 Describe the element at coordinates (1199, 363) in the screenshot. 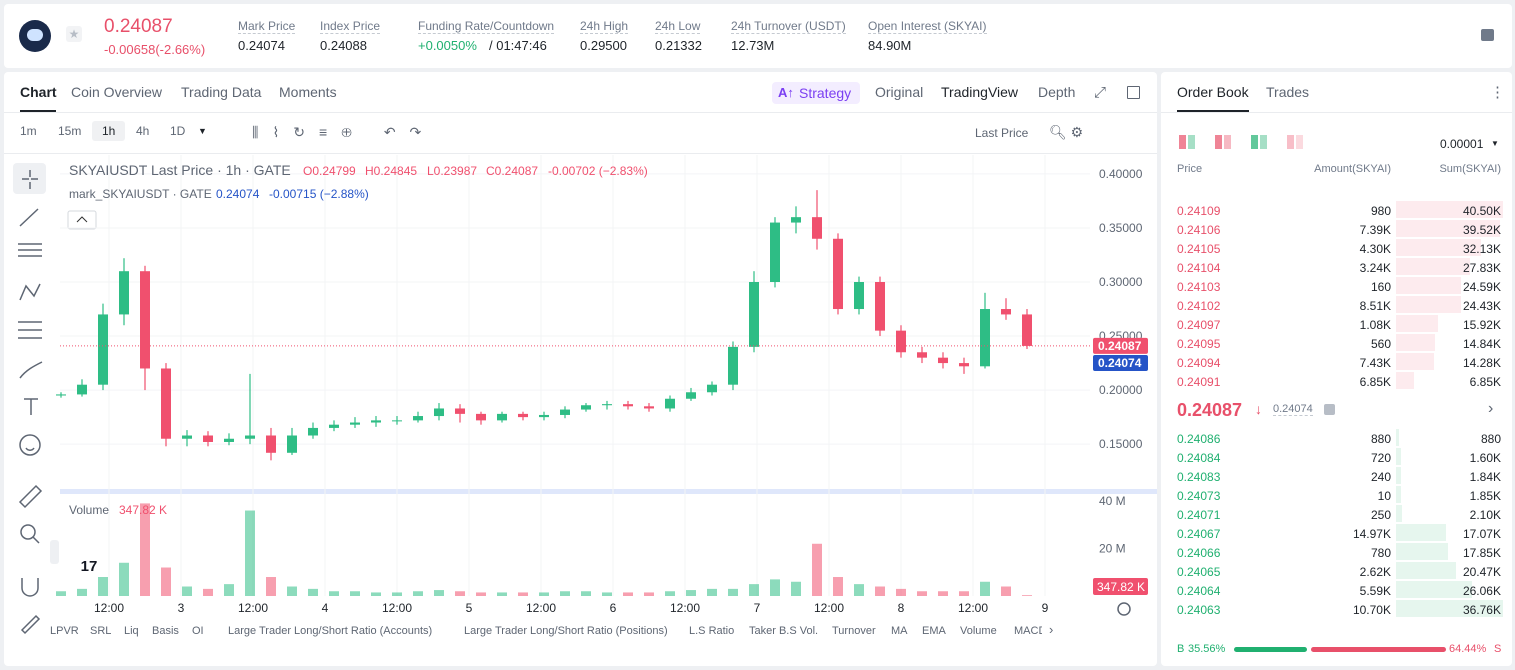

I see `book-price: 0.24094` at that location.